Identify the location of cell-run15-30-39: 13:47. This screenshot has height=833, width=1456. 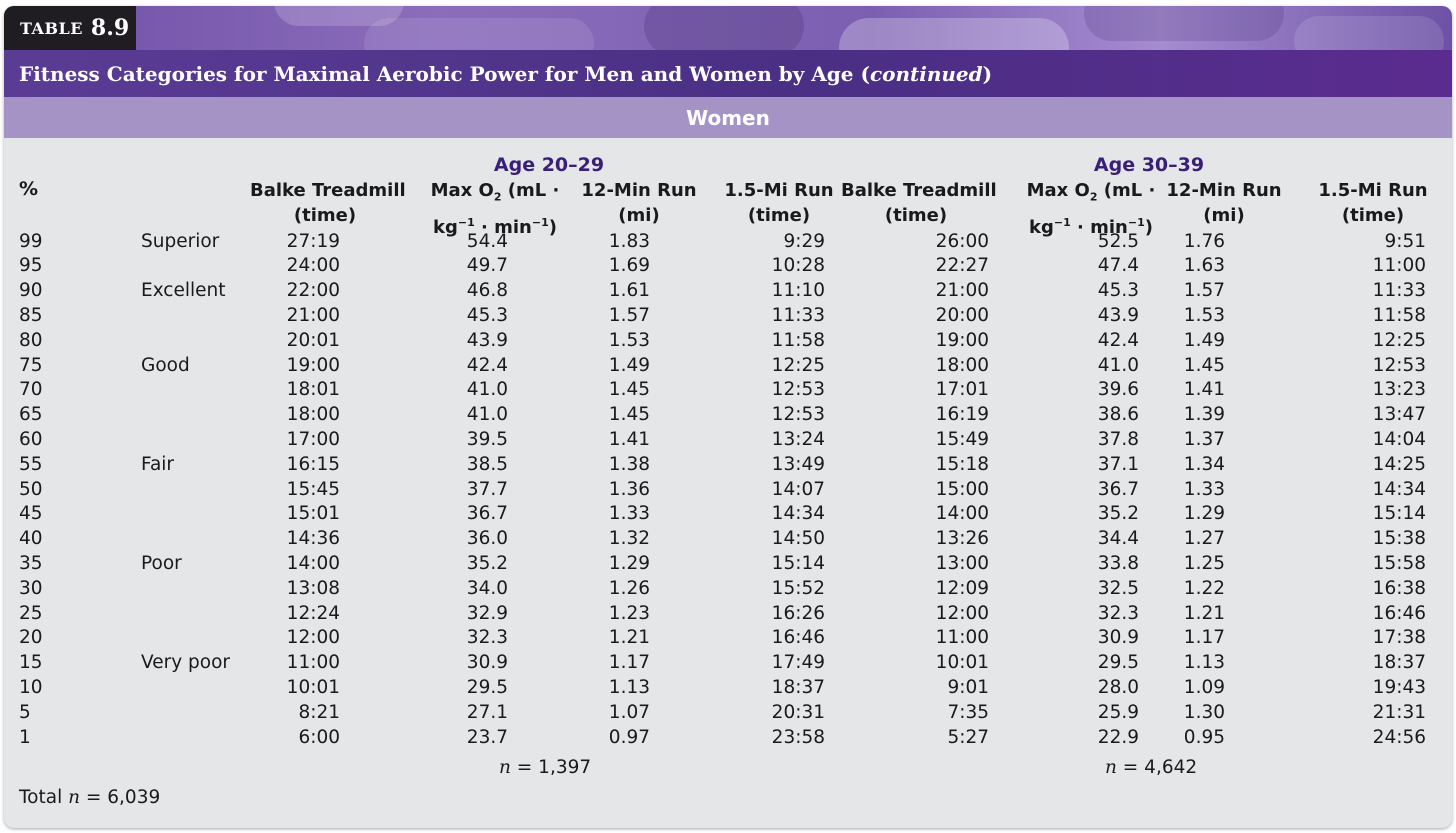
(1399, 415).